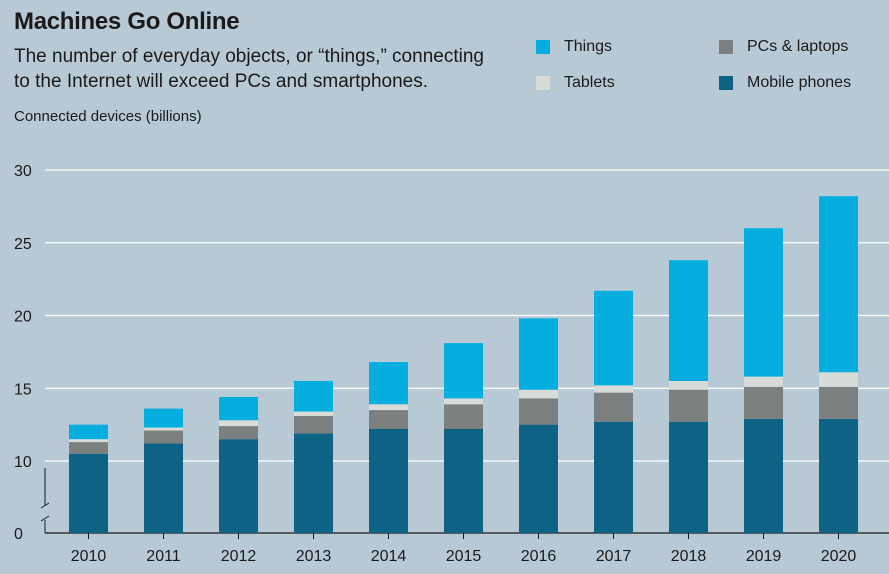 The height and width of the screenshot is (574, 889). Describe the element at coordinates (726, 47) in the screenshot. I see `legend-swatch-pcs-laptops` at that location.